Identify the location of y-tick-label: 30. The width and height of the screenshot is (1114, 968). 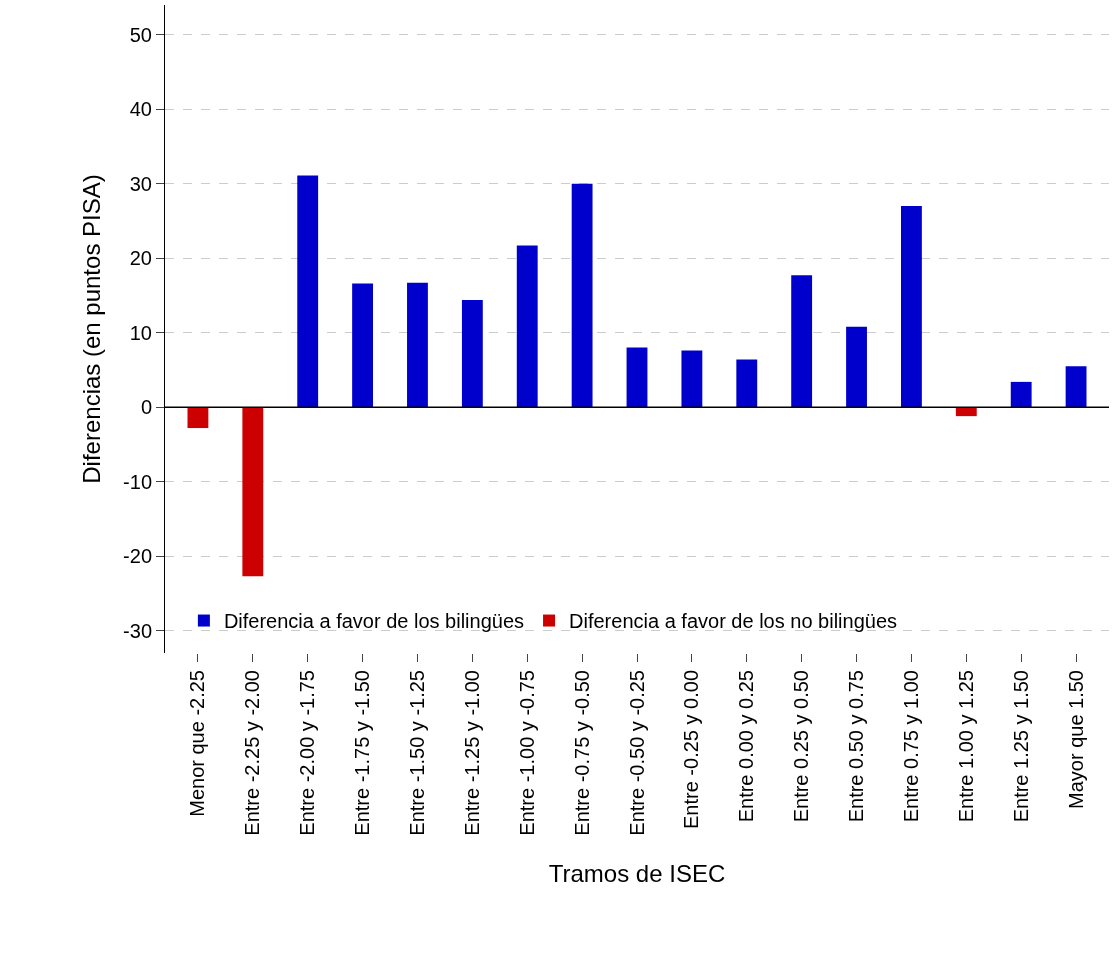
(140, 183).